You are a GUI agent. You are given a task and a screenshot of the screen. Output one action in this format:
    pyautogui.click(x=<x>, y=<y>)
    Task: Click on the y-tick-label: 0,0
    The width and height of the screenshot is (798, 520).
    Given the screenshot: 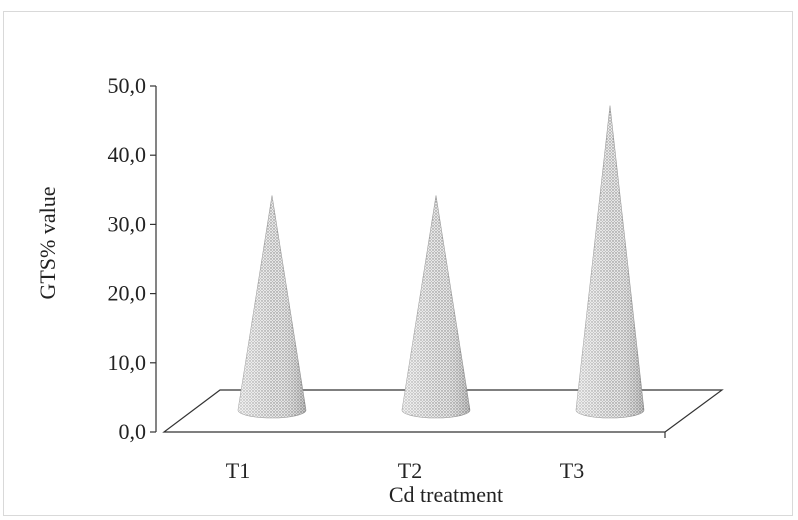 What is the action you would take?
    pyautogui.click(x=133, y=431)
    